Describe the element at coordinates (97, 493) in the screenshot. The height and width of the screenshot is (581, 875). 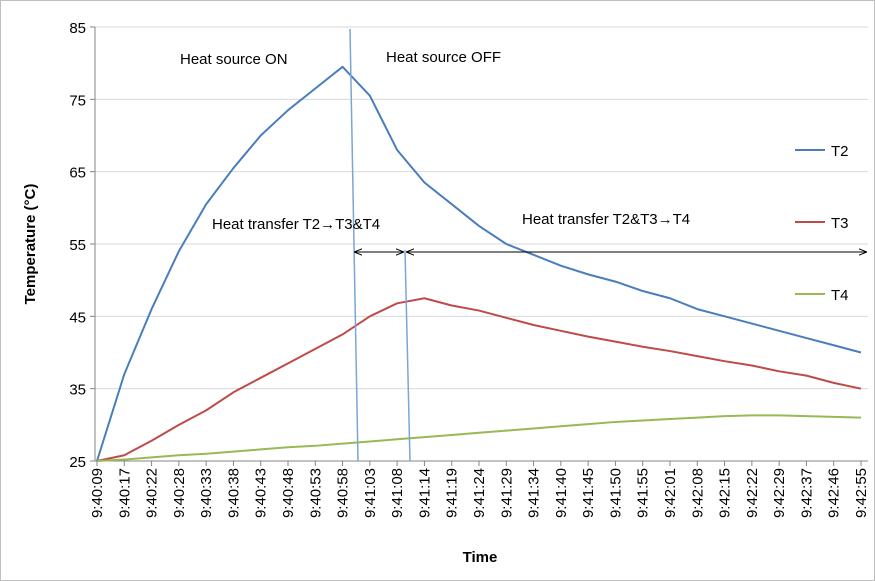
I see `x-tick-label: 9:40:09` at that location.